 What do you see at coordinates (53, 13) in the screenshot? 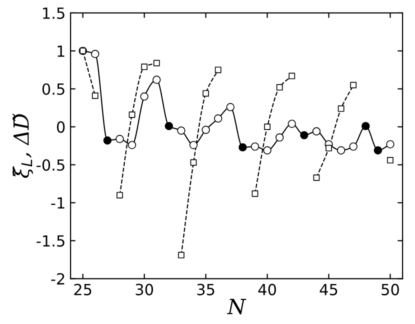
I see `y-tick-label: 1.5` at bounding box center [53, 13].